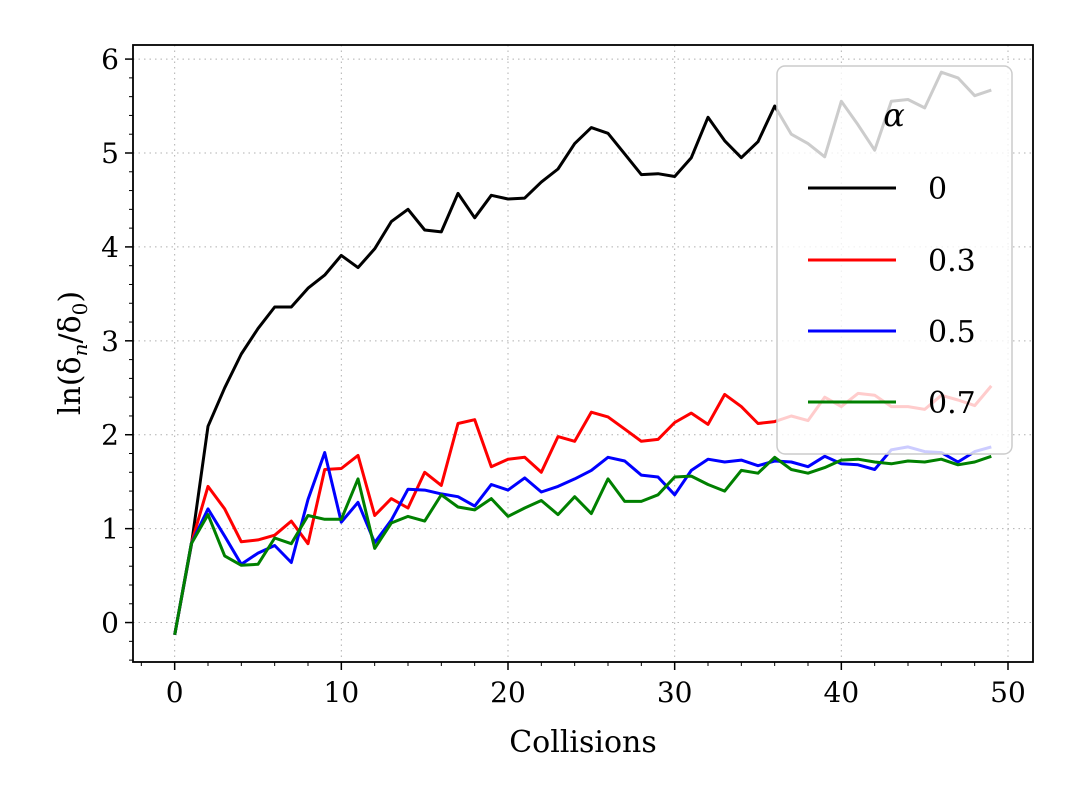  Describe the element at coordinates (1008, 692) in the screenshot. I see `x-tick-label: 50` at that location.